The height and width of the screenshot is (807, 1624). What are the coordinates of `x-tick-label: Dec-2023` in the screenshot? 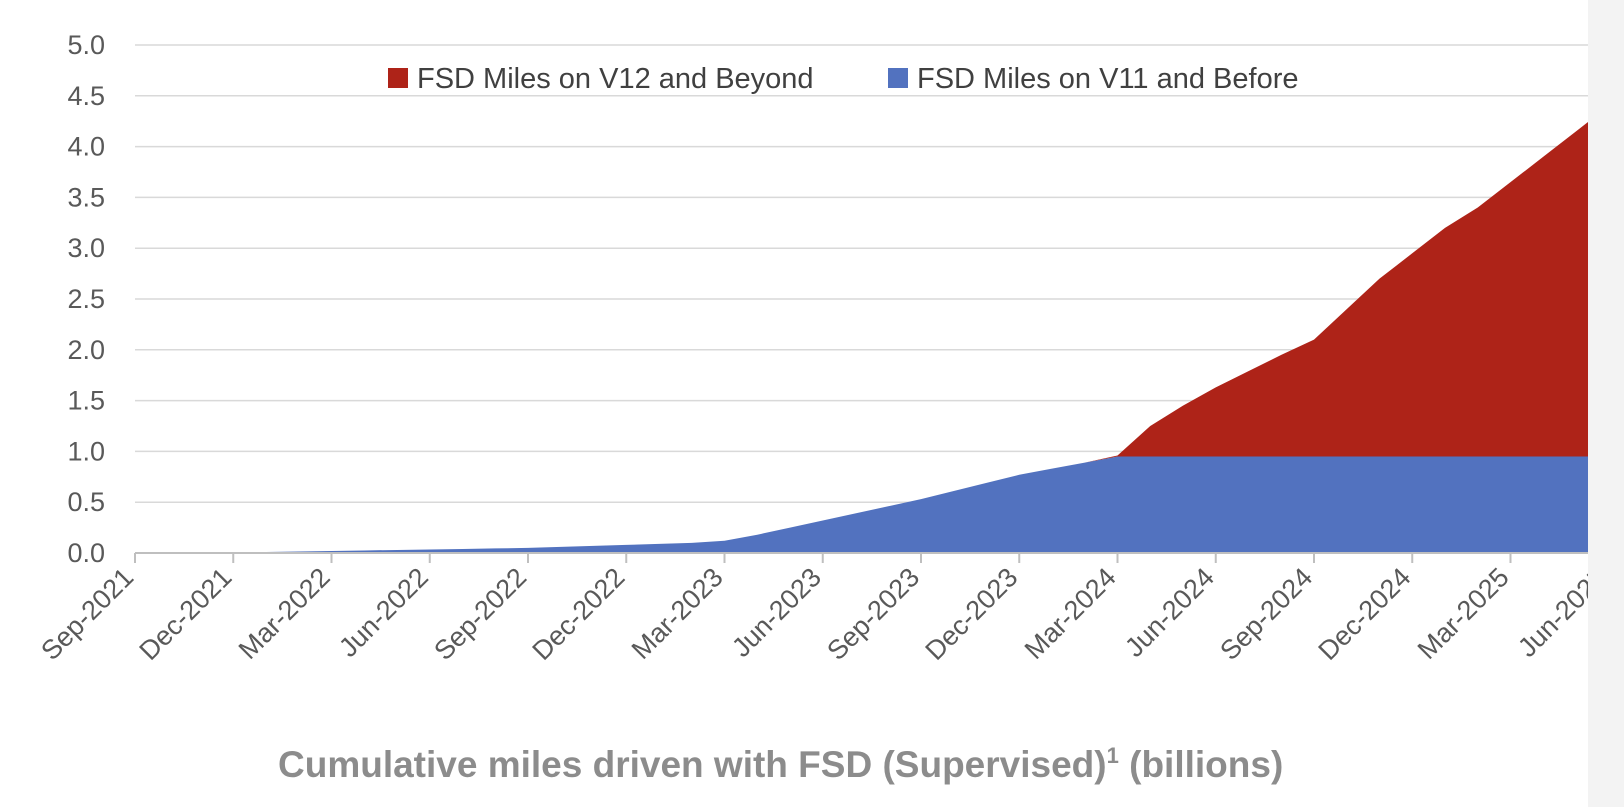 It's located at (971, 614).